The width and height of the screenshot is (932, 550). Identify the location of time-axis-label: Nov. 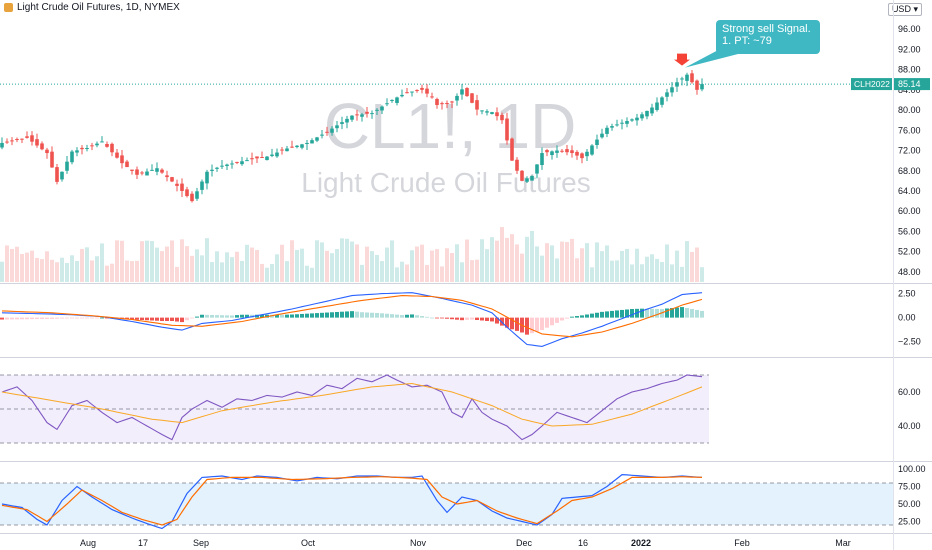
(418, 543).